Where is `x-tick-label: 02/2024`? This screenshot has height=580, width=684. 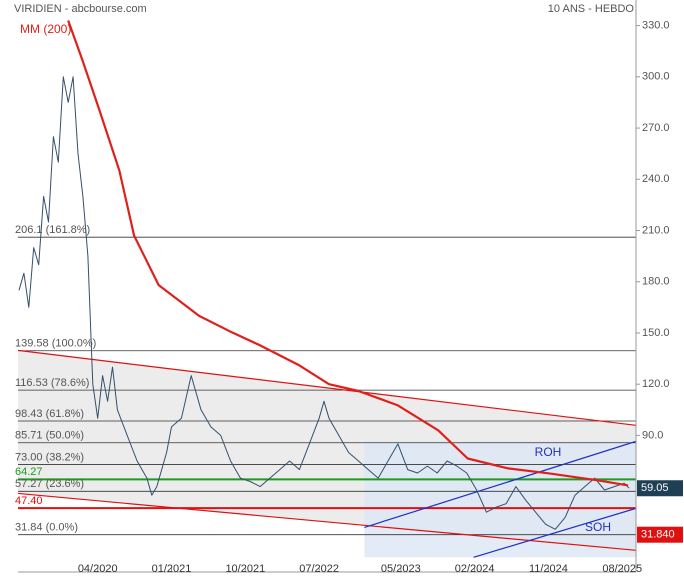
x-tick-label: 02/2024 is located at coordinates (475, 569).